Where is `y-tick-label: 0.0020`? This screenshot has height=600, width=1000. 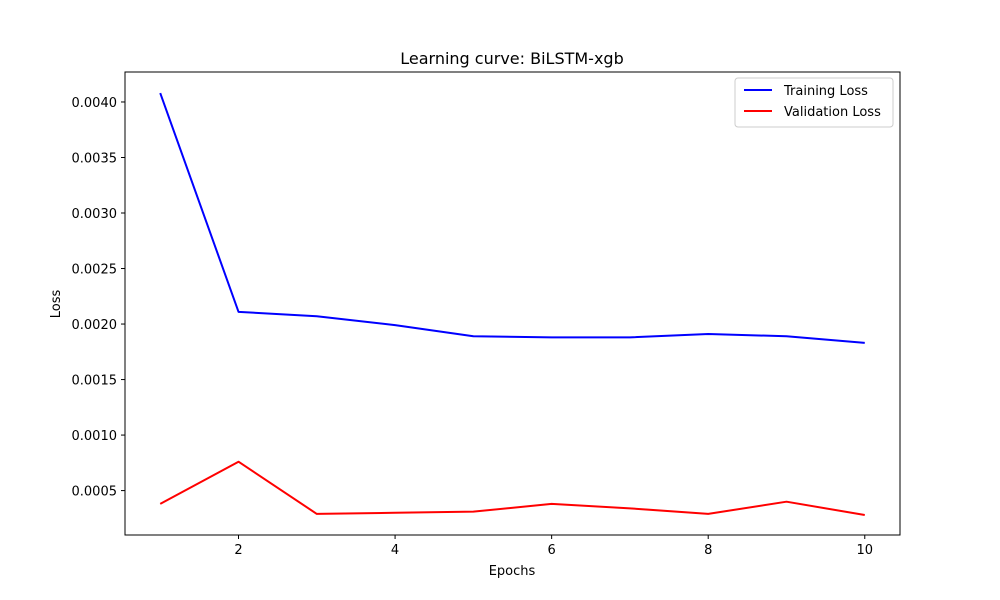
y-tick-label: 0.0020 is located at coordinates (95, 325).